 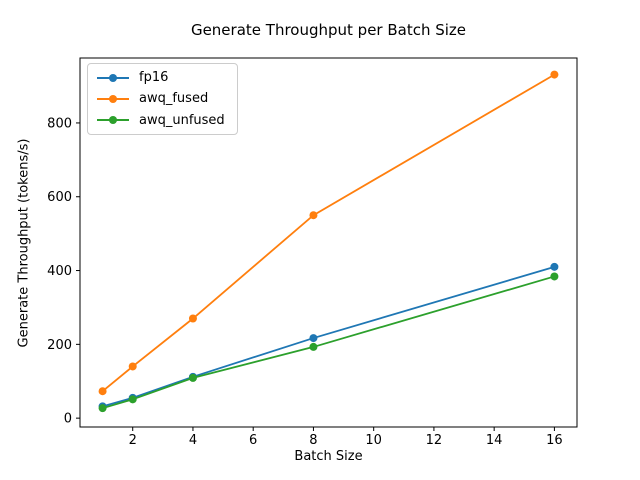 What do you see at coordinates (59, 271) in the screenshot?
I see `y-tick-label: 400` at bounding box center [59, 271].